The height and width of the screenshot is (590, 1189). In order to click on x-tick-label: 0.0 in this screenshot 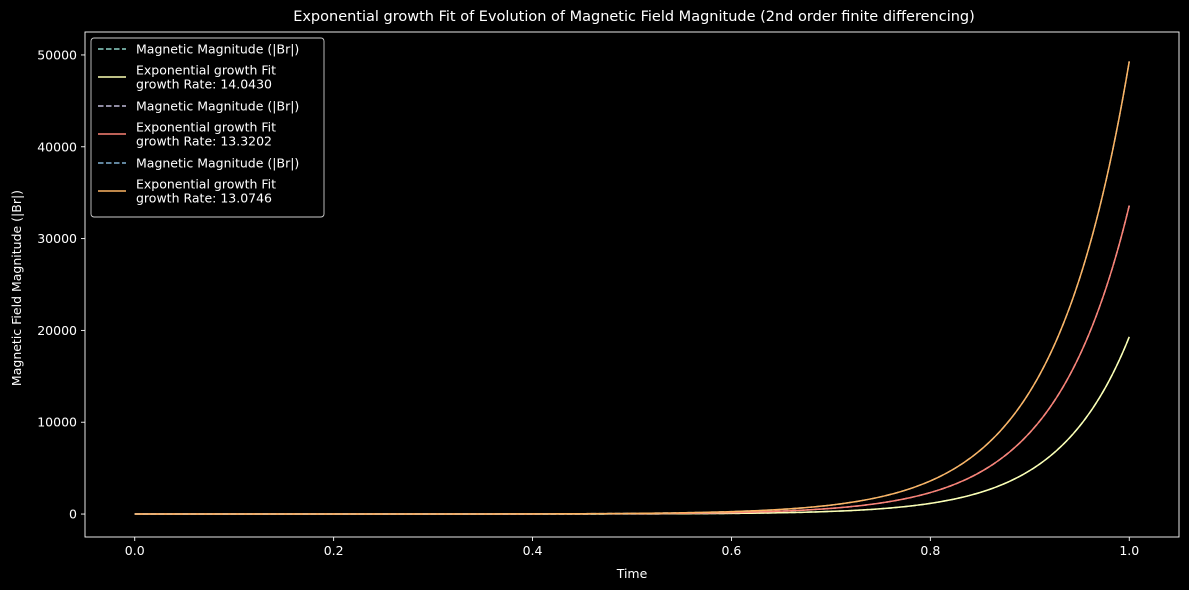, I will do `click(135, 550)`.